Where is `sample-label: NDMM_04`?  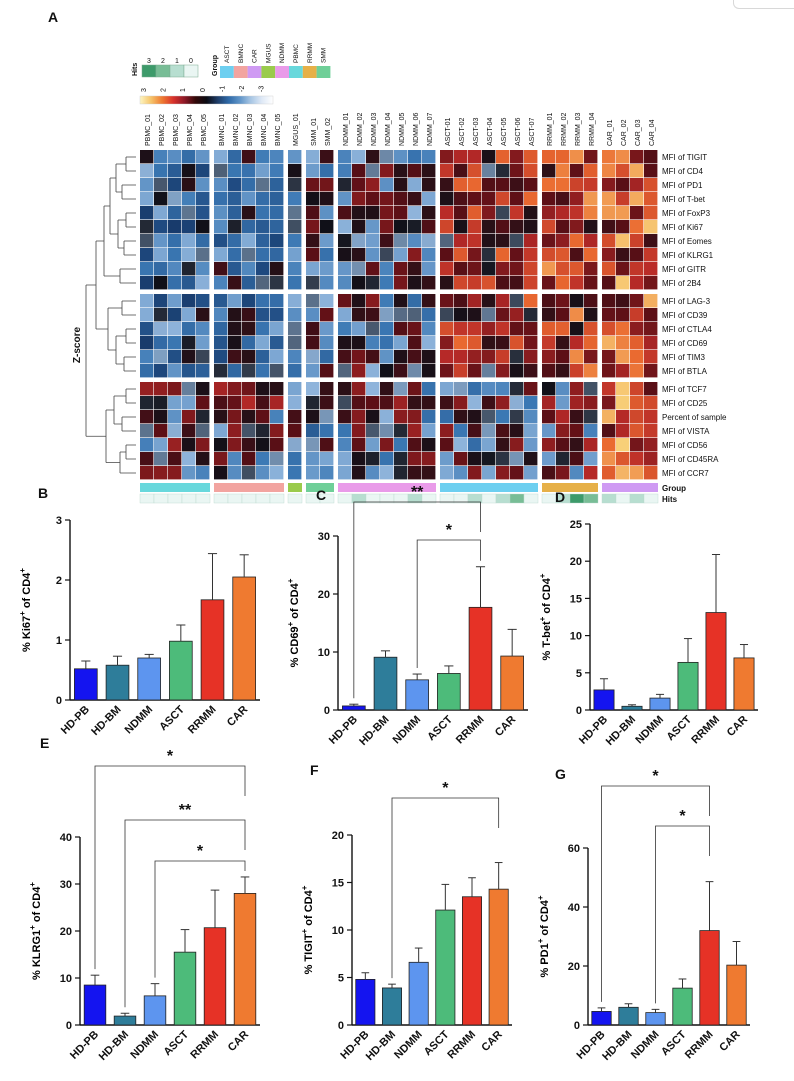
sample-label: NDMM_04 is located at coordinates (388, 129).